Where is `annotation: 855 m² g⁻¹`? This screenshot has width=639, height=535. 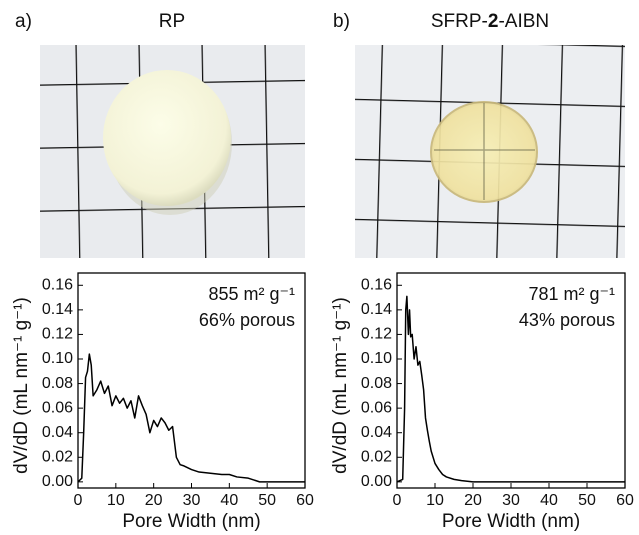 annotation: 855 m² g⁻¹ is located at coordinates (251, 294).